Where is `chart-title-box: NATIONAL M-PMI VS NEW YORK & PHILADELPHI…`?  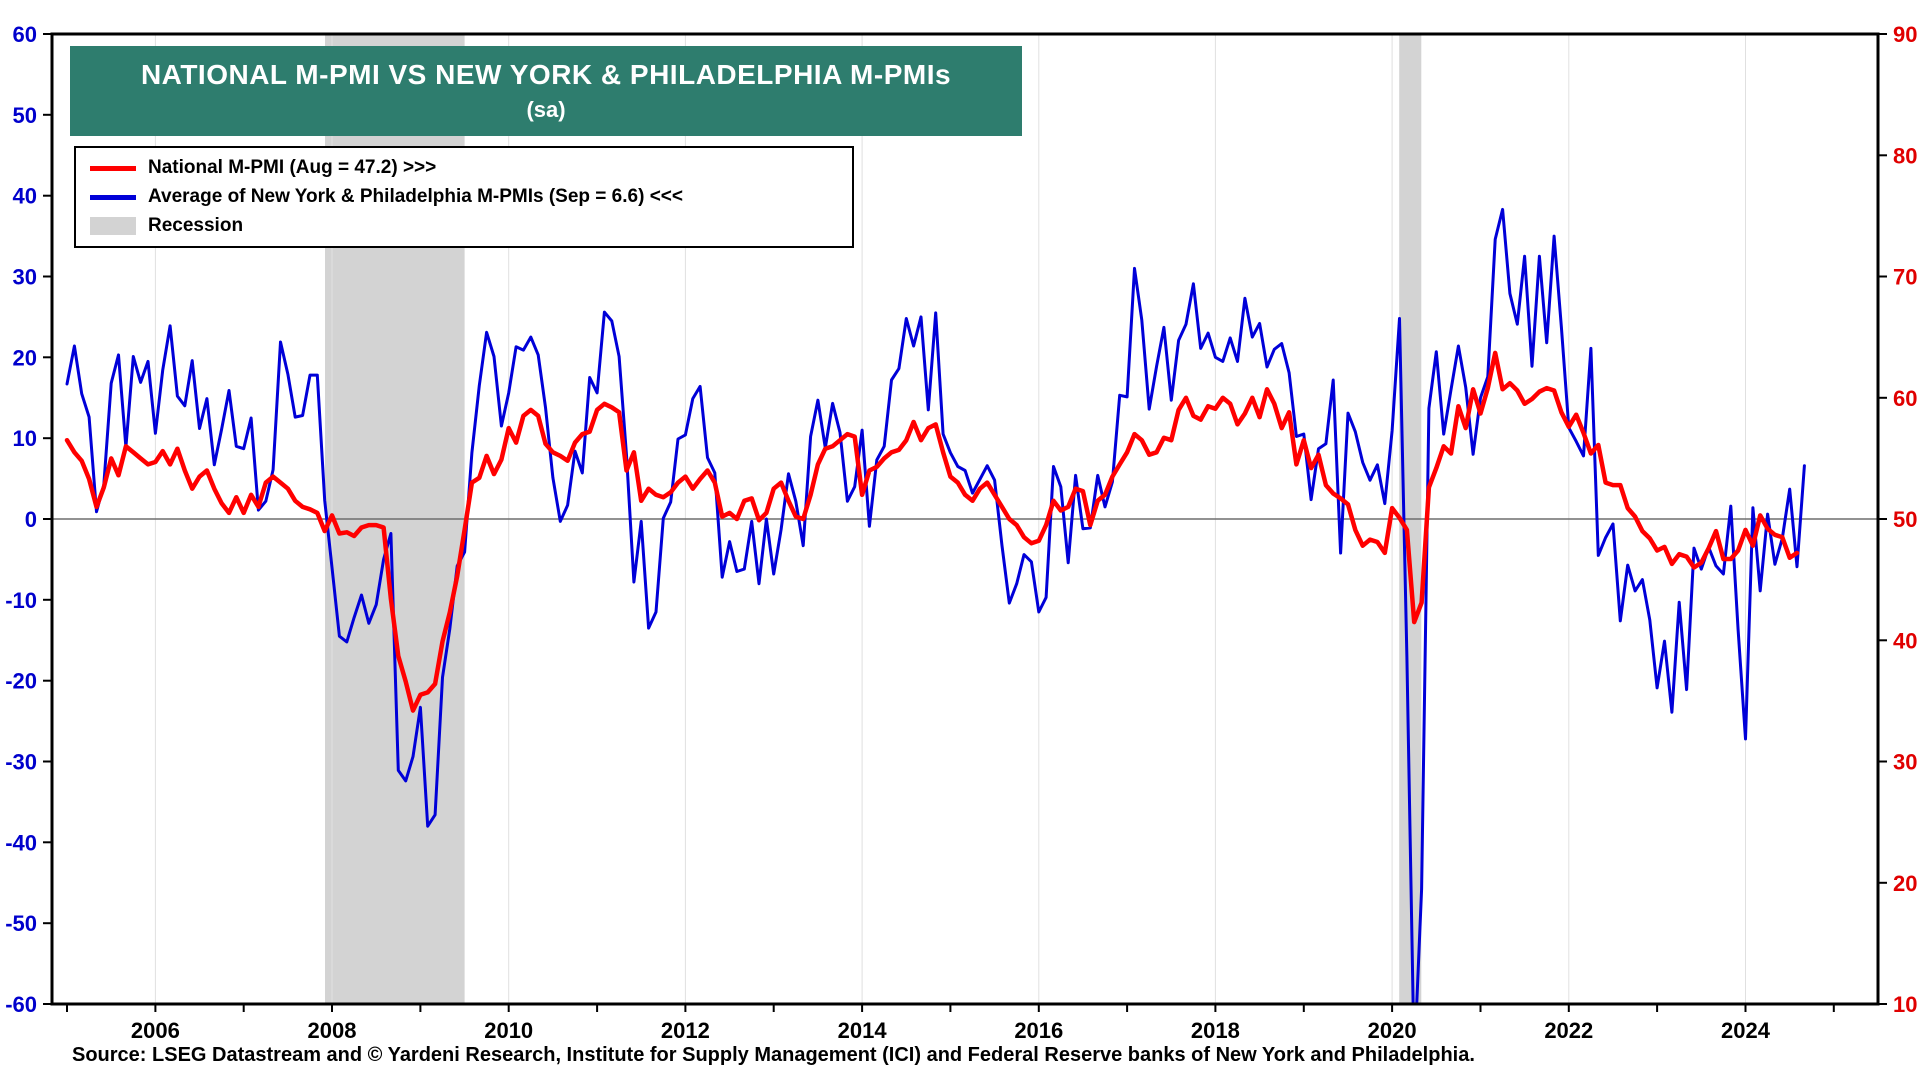 chart-title-box: NATIONAL M-PMI VS NEW YORK & PHILADELPHI… is located at coordinates (546, 91).